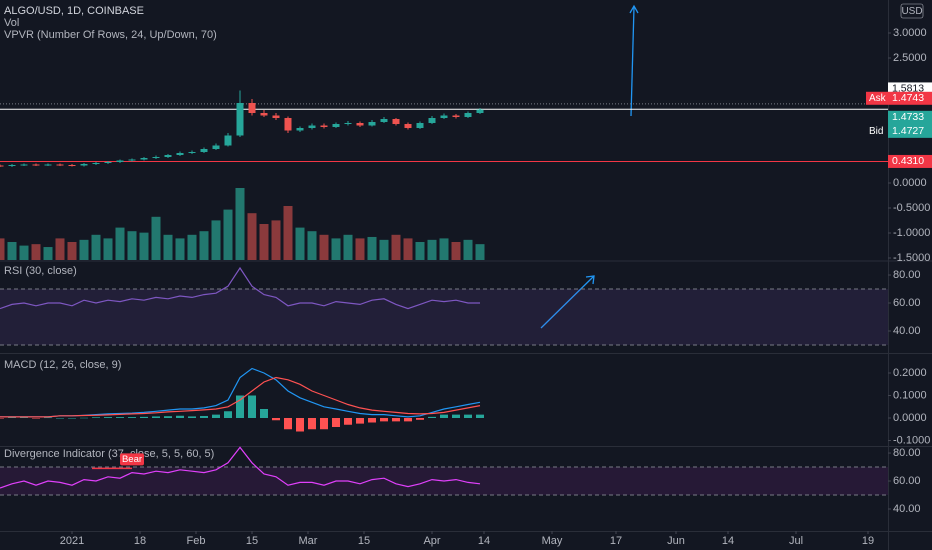 Image resolution: width=932 pixels, height=550 pixels. I want to click on x-tick-label: 19, so click(868, 541).